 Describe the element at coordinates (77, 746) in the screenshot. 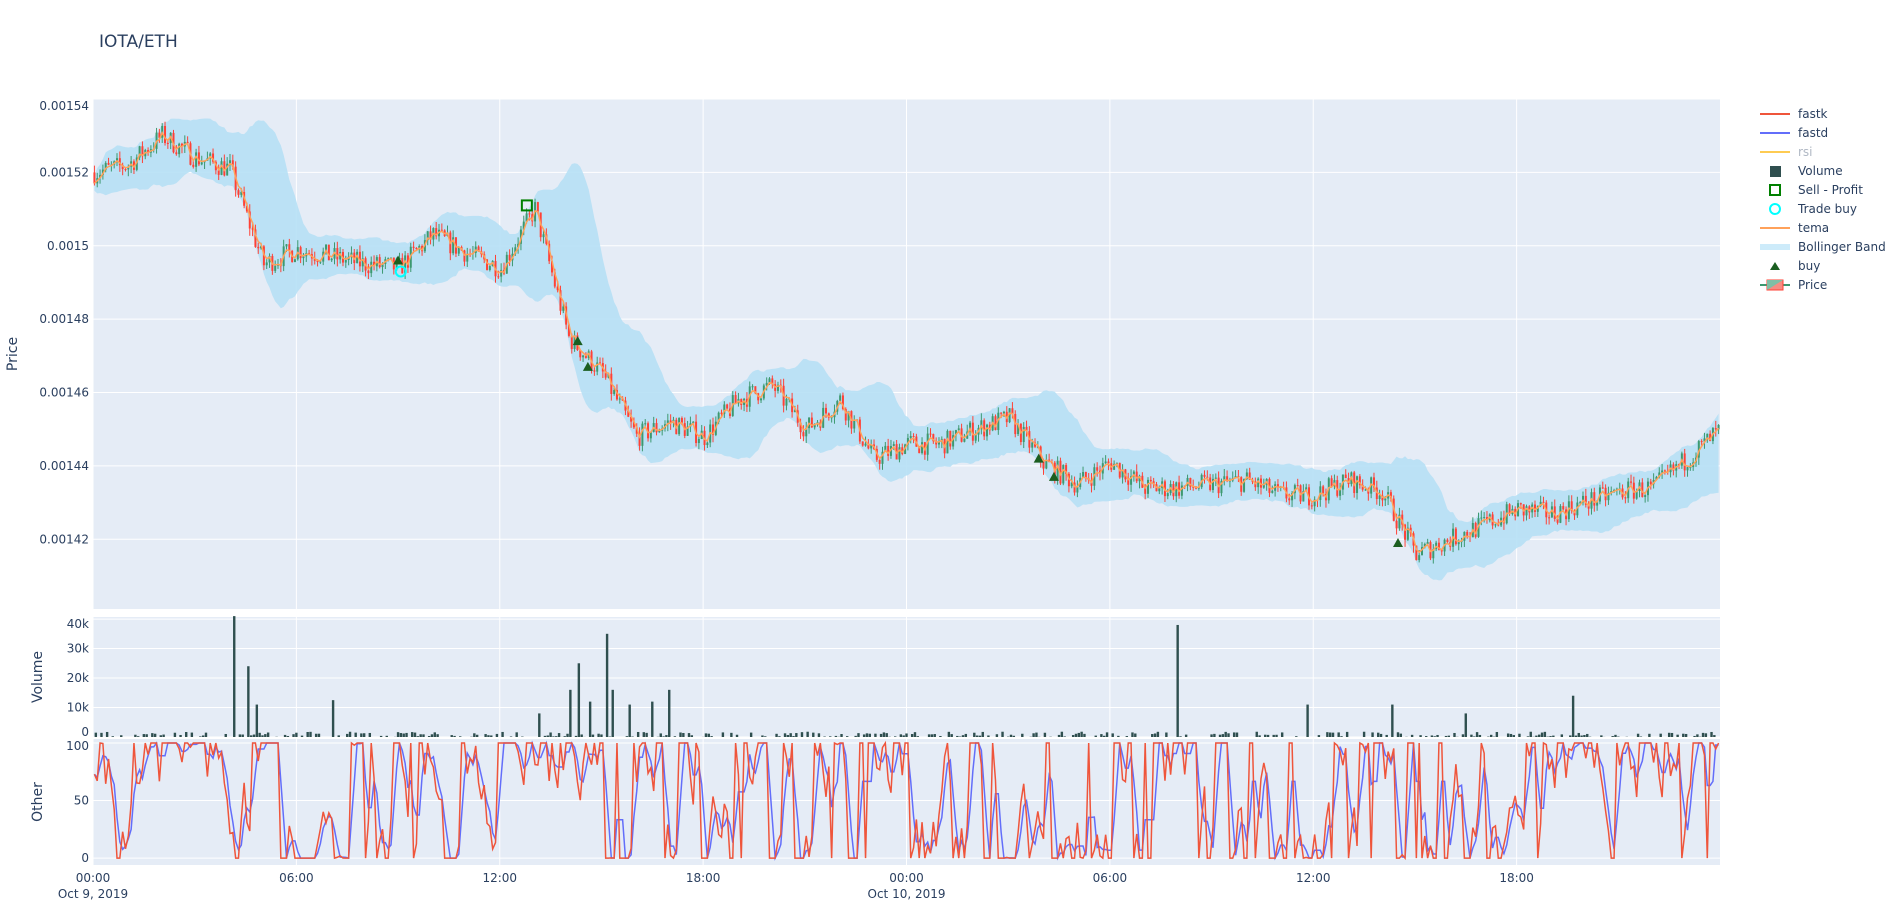

I see `other-y-tick-label: 100` at that location.